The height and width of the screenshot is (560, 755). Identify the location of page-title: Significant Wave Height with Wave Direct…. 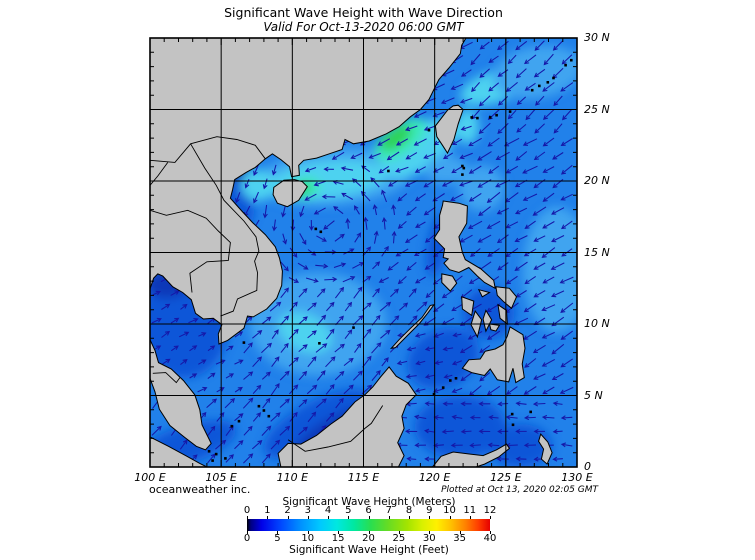
(363, 12).